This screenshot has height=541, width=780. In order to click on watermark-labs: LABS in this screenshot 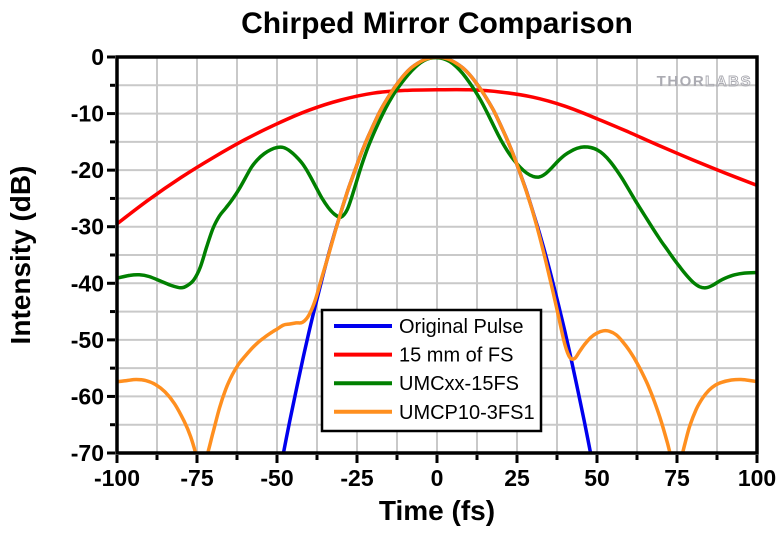, I will do `click(728, 81)`.